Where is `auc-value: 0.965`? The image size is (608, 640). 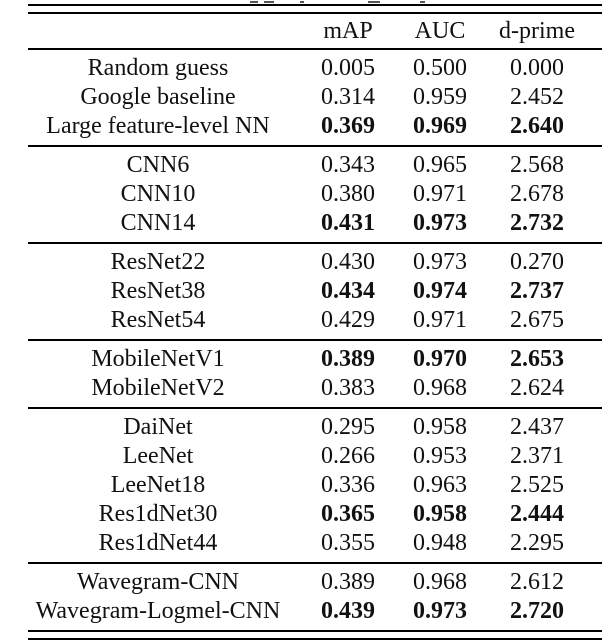 auc-value: 0.965 is located at coordinates (440, 165).